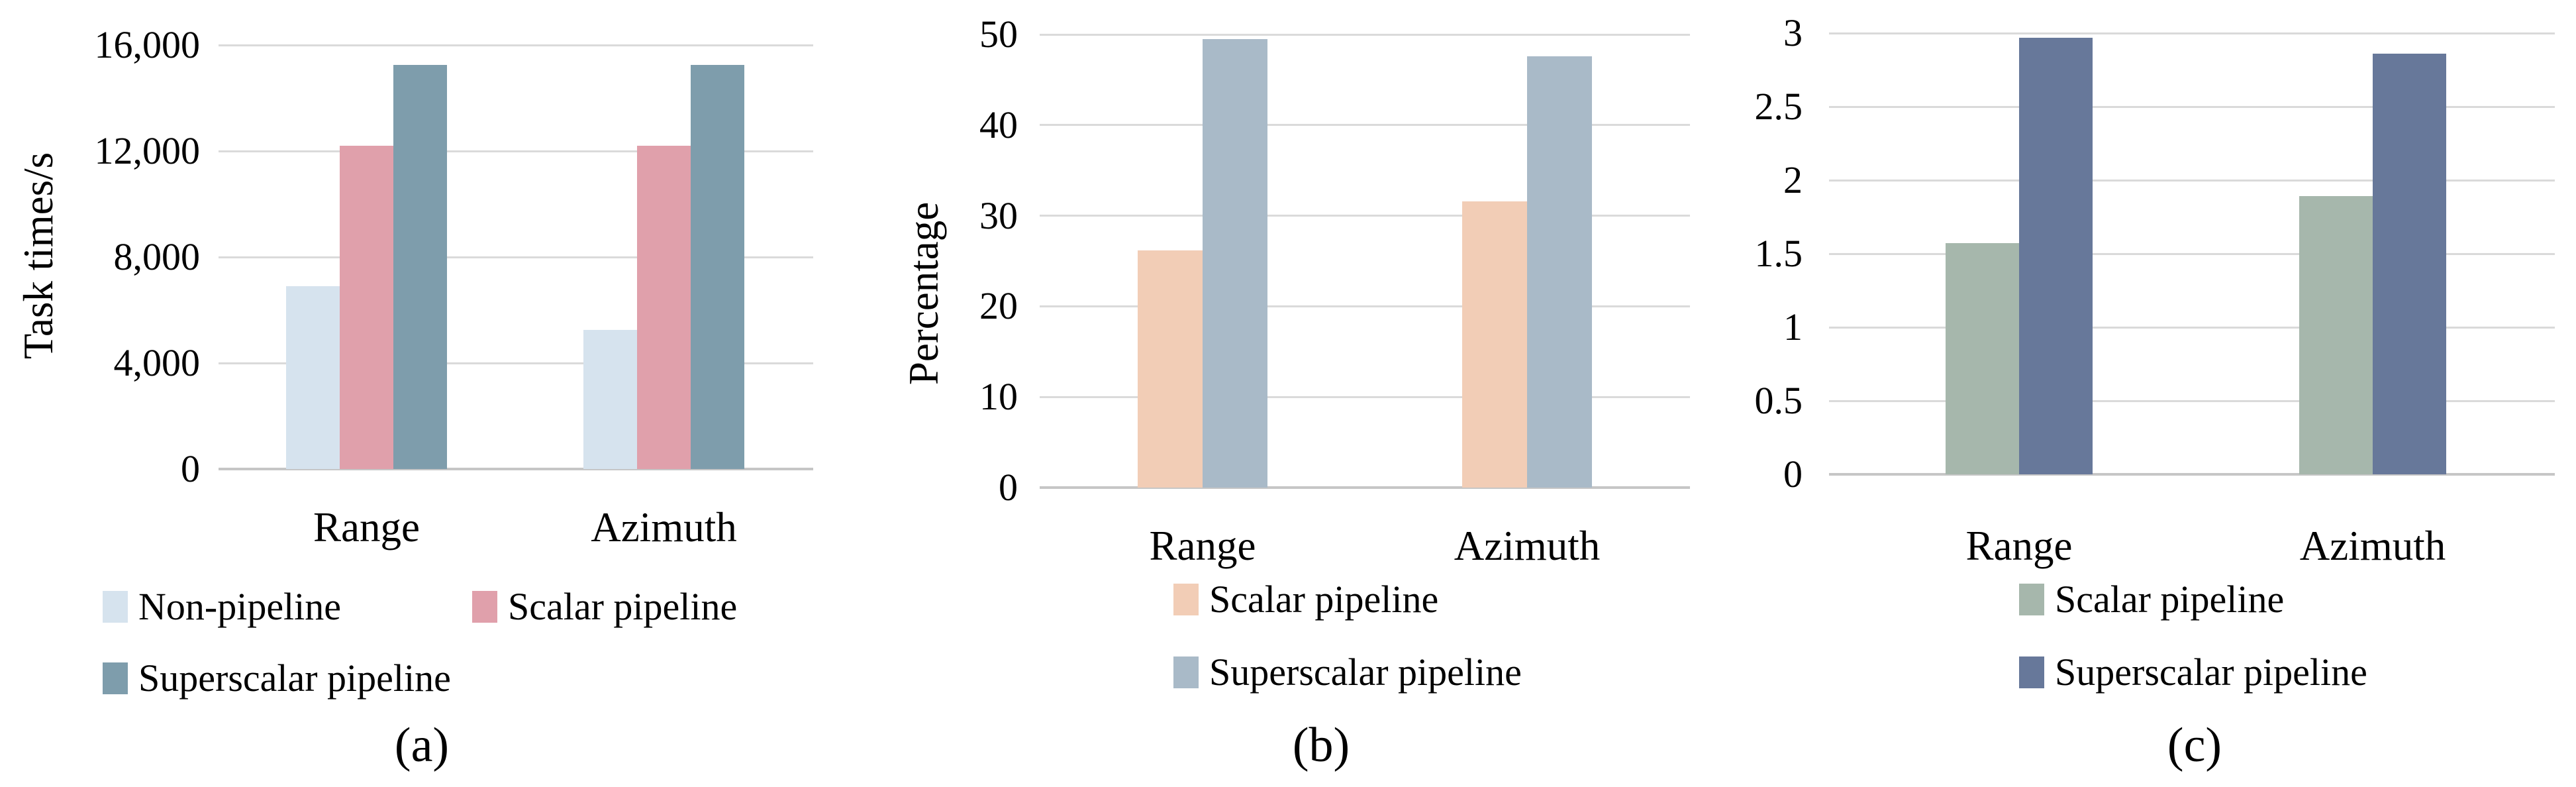 Image resolution: width=2576 pixels, height=787 pixels. I want to click on legend-item-non-pipeline: Non-pipeline, so click(222, 607).